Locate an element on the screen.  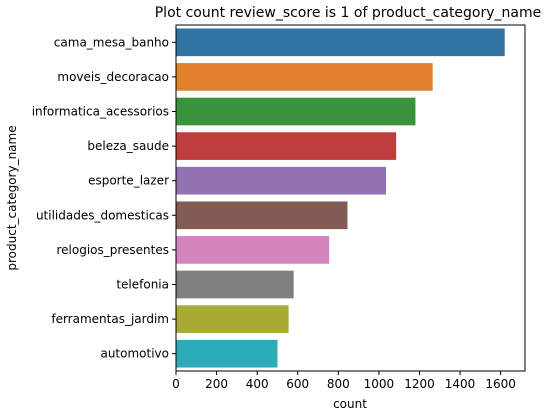
y-axis-label: product_category_name is located at coordinates (12, 197).